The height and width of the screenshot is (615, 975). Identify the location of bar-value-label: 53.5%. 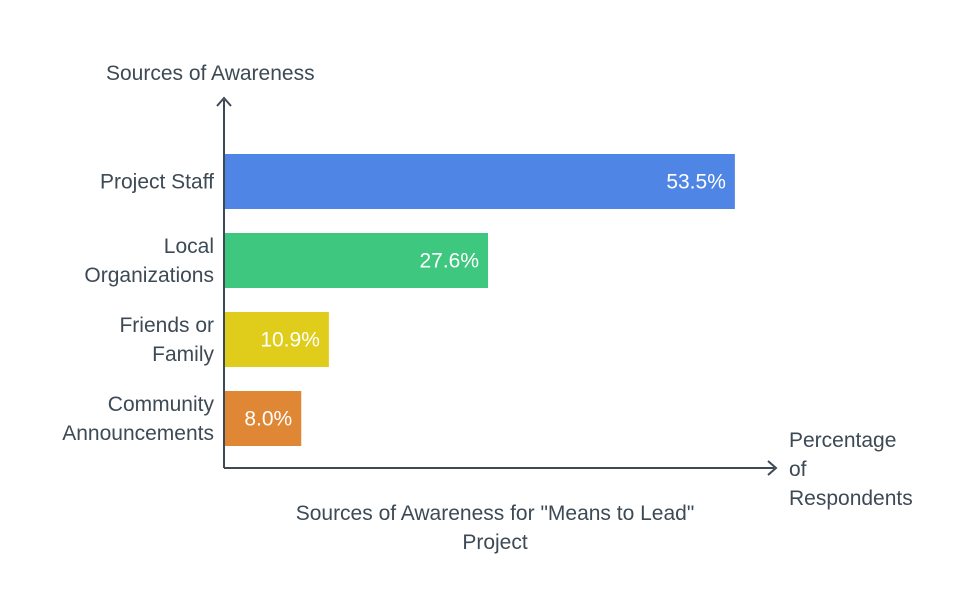
(696, 182).